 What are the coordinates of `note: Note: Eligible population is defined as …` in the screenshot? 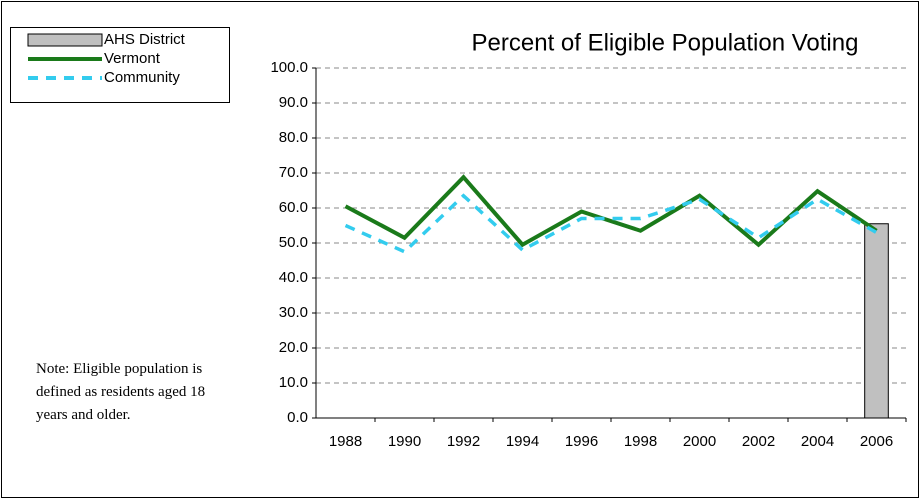 It's located at (121, 392).